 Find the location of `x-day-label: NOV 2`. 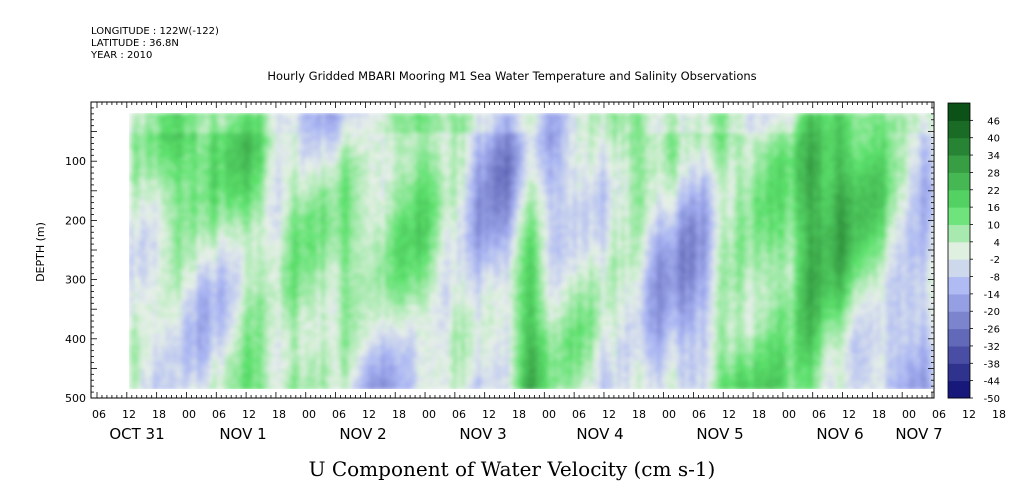

x-day-label: NOV 2 is located at coordinates (362, 434).